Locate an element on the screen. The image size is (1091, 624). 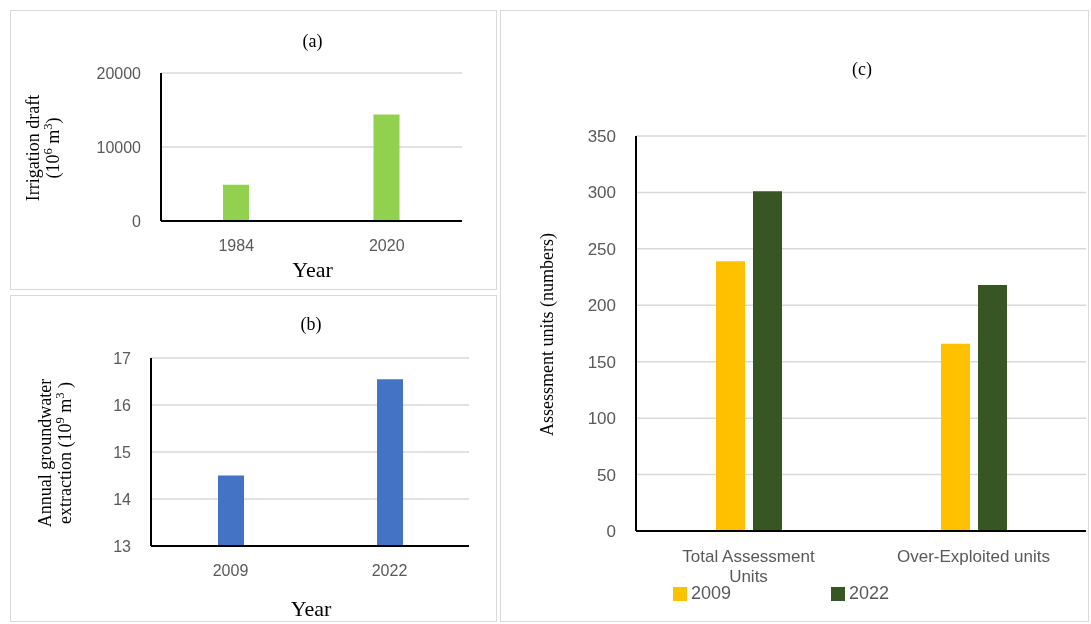
legend-label: 2022 is located at coordinates (869, 593).